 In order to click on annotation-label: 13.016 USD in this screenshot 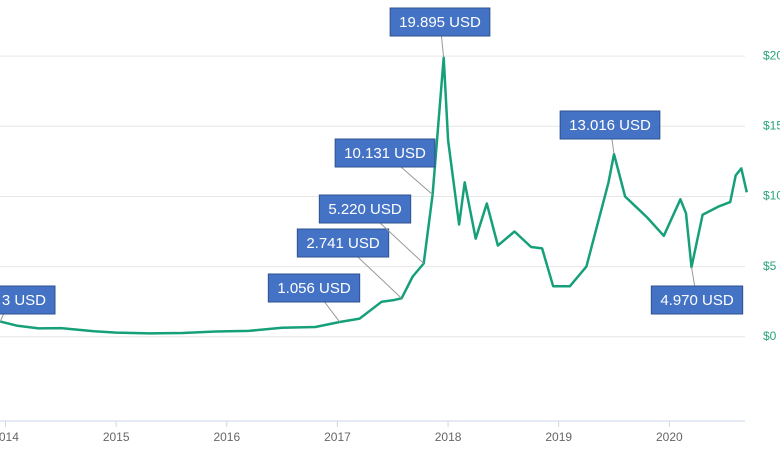, I will do `click(610, 125)`.